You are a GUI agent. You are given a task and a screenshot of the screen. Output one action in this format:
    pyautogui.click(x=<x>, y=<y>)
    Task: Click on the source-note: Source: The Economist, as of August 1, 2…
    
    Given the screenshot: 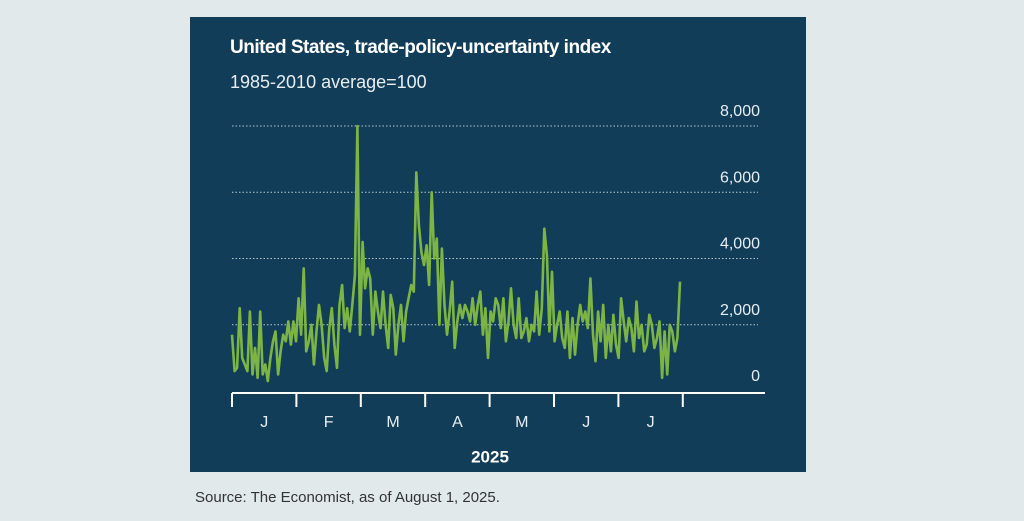 What is the action you would take?
    pyautogui.click(x=347, y=497)
    